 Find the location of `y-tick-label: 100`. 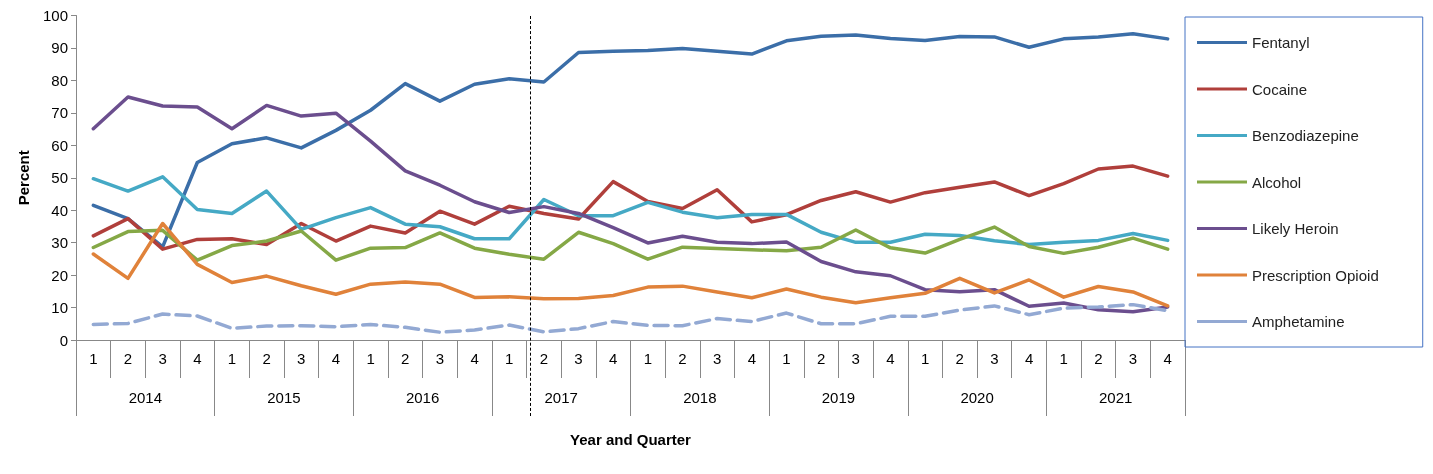

y-tick-label: 100 is located at coordinates (55, 15).